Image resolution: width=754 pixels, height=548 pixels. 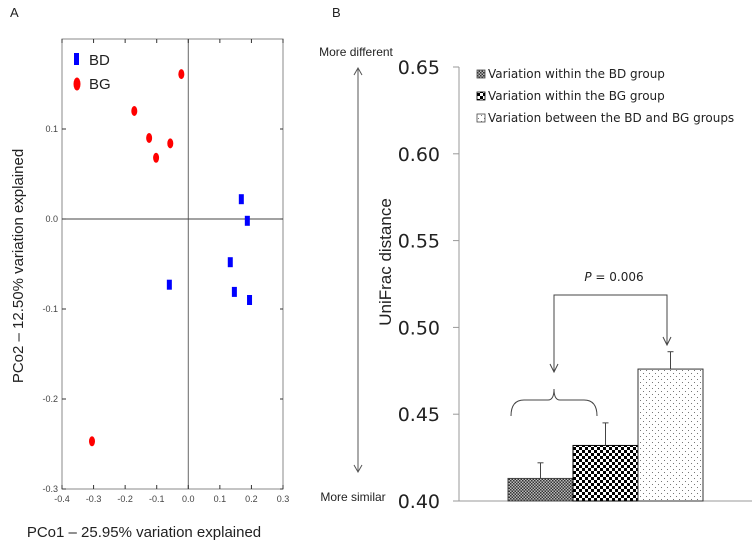 What do you see at coordinates (251, 499) in the screenshot?
I see `x-tick-label: 0.2` at bounding box center [251, 499].